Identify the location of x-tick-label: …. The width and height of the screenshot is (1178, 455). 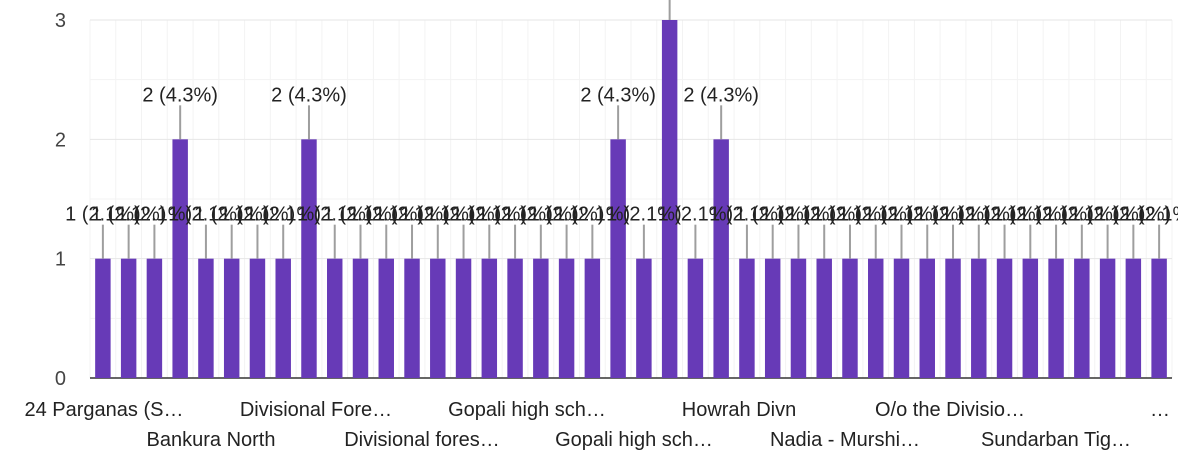
(1160, 410).